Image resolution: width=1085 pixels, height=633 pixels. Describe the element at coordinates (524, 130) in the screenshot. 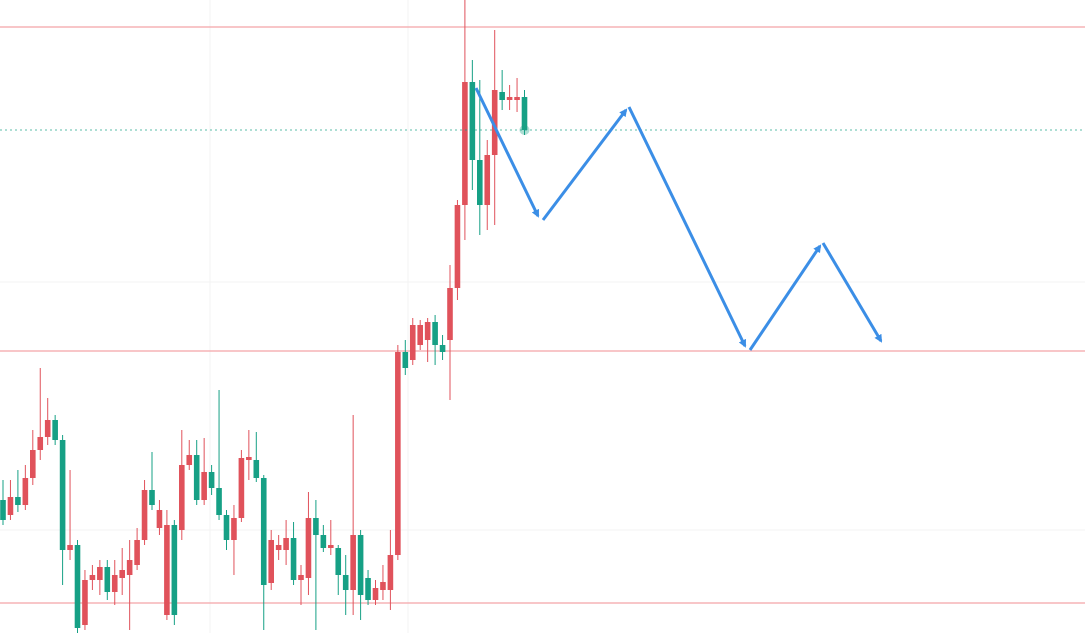

I see `last-price-dot` at that location.